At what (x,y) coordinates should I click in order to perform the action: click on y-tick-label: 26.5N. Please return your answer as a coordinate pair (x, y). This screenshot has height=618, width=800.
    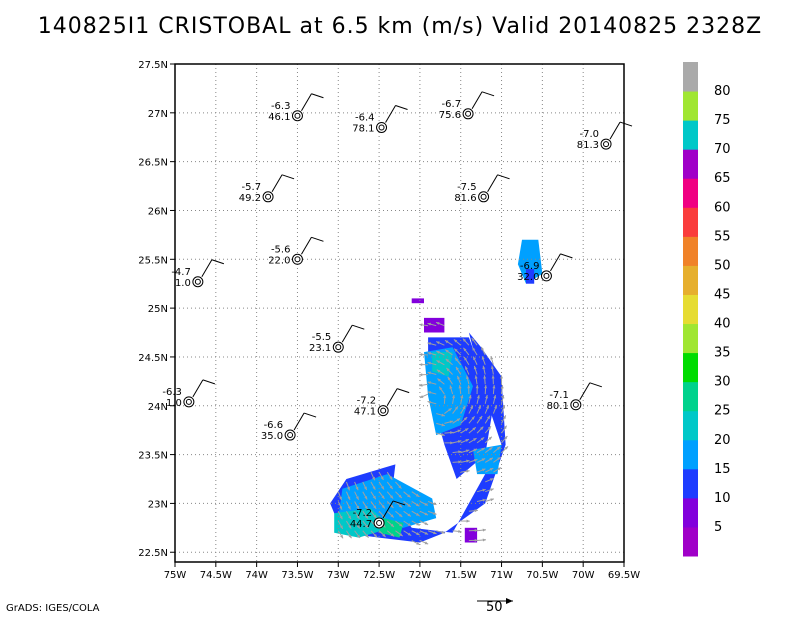
    Looking at the image, I should click on (153, 163).